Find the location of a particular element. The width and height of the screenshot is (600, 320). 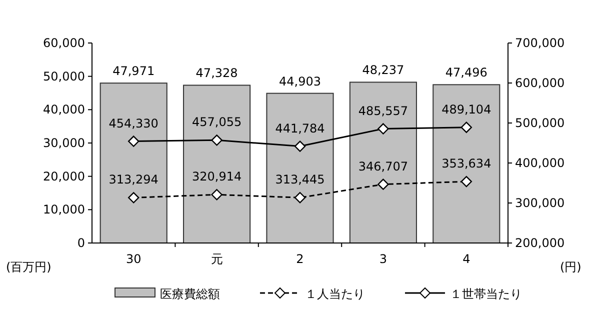

y-tick-label: 20,000 is located at coordinates (64, 176).